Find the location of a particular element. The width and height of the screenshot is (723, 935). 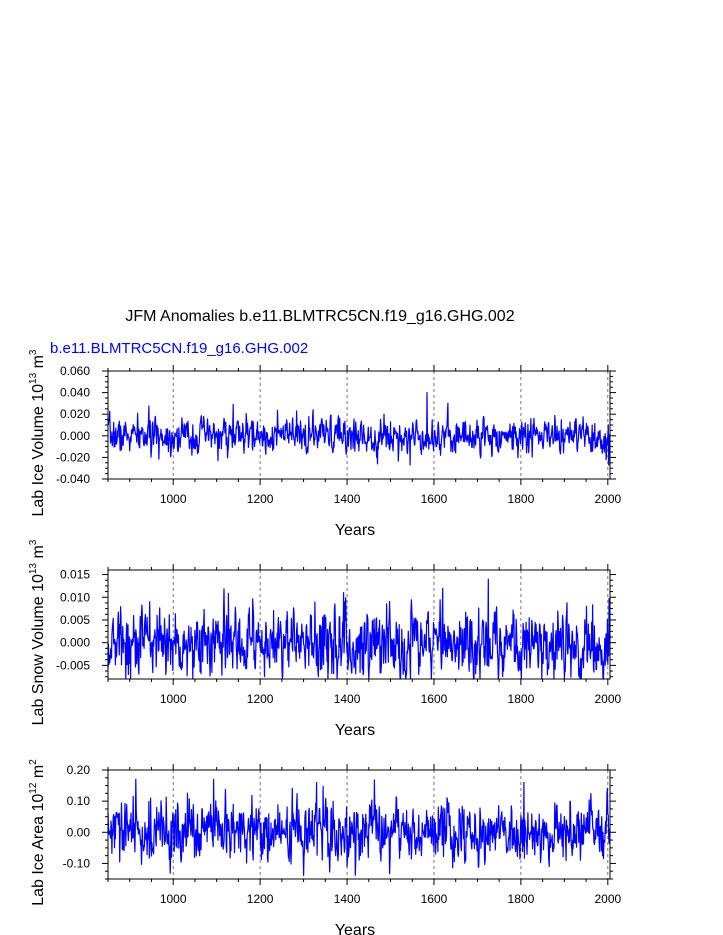

y-tick-label: 0.20 is located at coordinates (79, 770).